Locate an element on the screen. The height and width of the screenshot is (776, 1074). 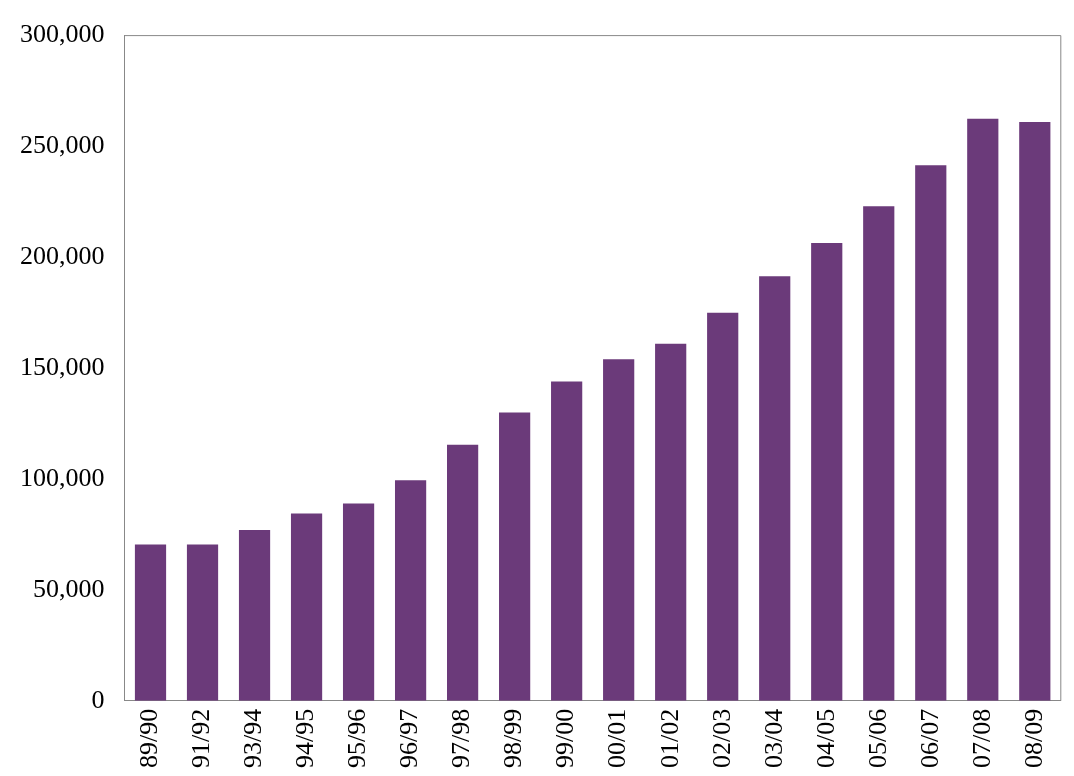
y-tick-label: 150,000 is located at coordinates (62, 367).